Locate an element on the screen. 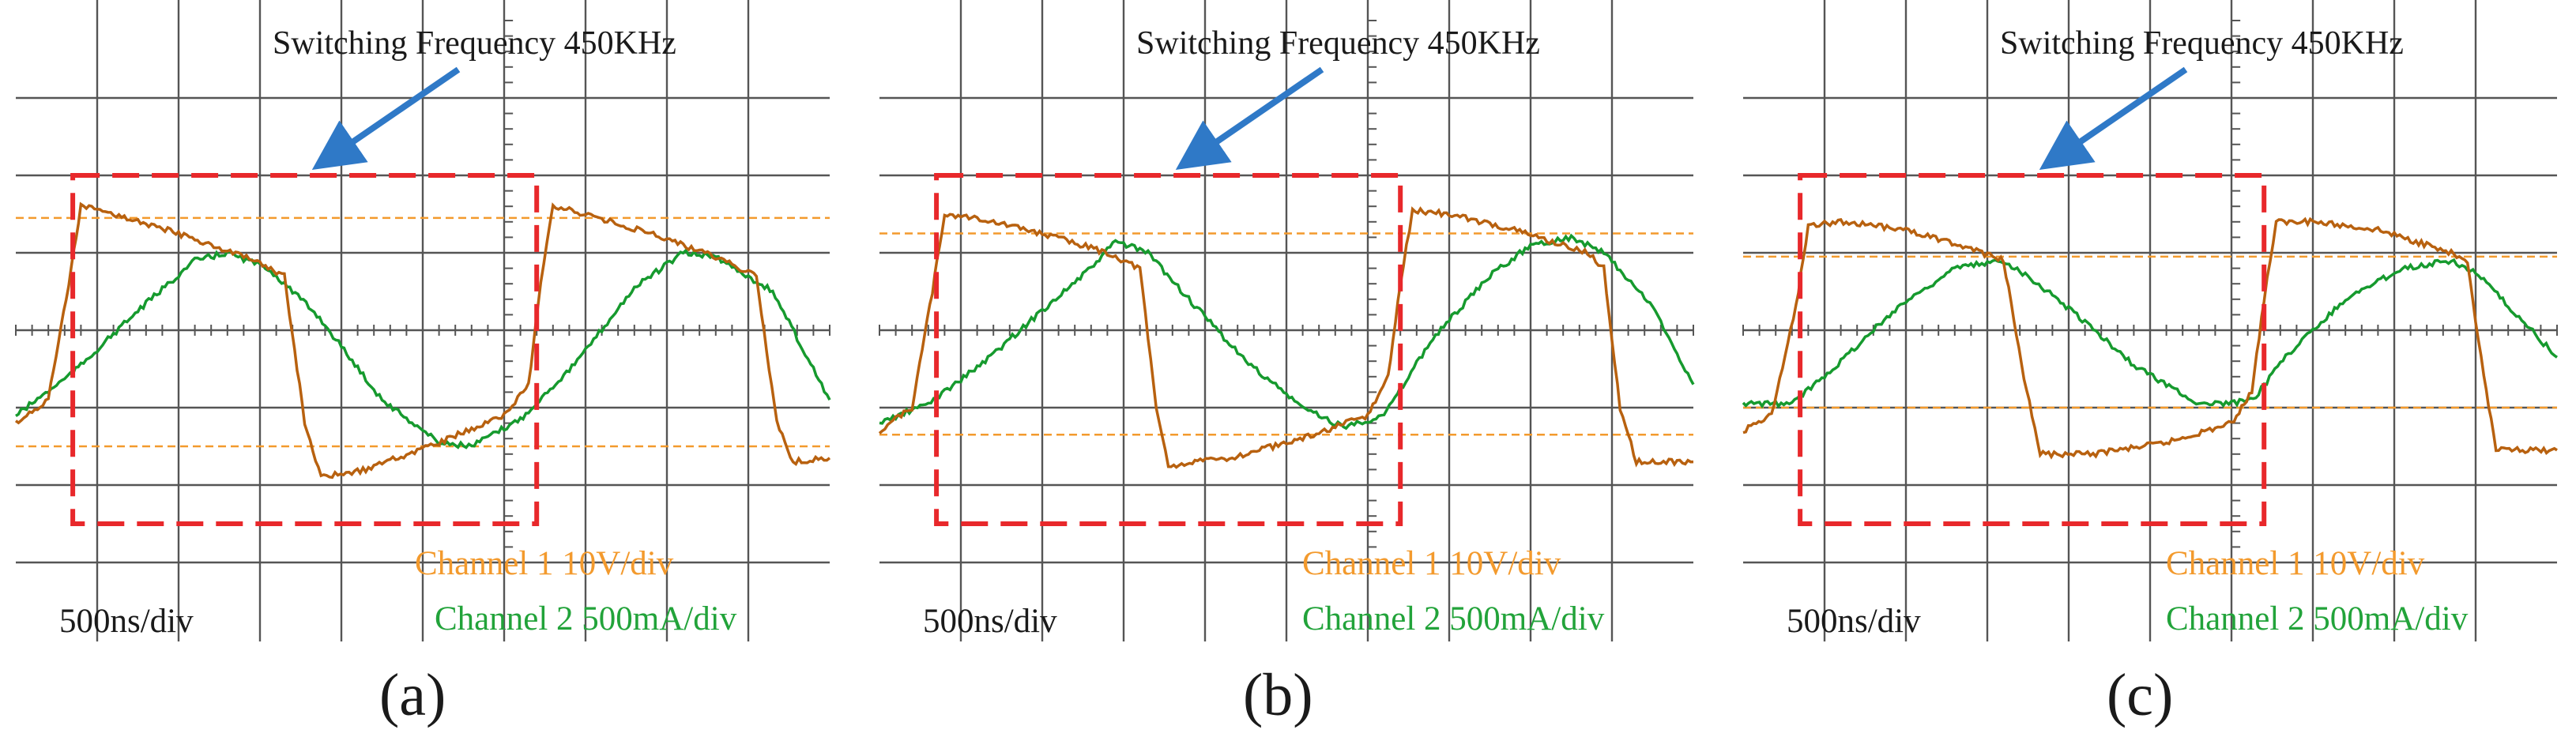 This screenshot has width=2576, height=741. panel-label: (c) is located at coordinates (2140, 695).